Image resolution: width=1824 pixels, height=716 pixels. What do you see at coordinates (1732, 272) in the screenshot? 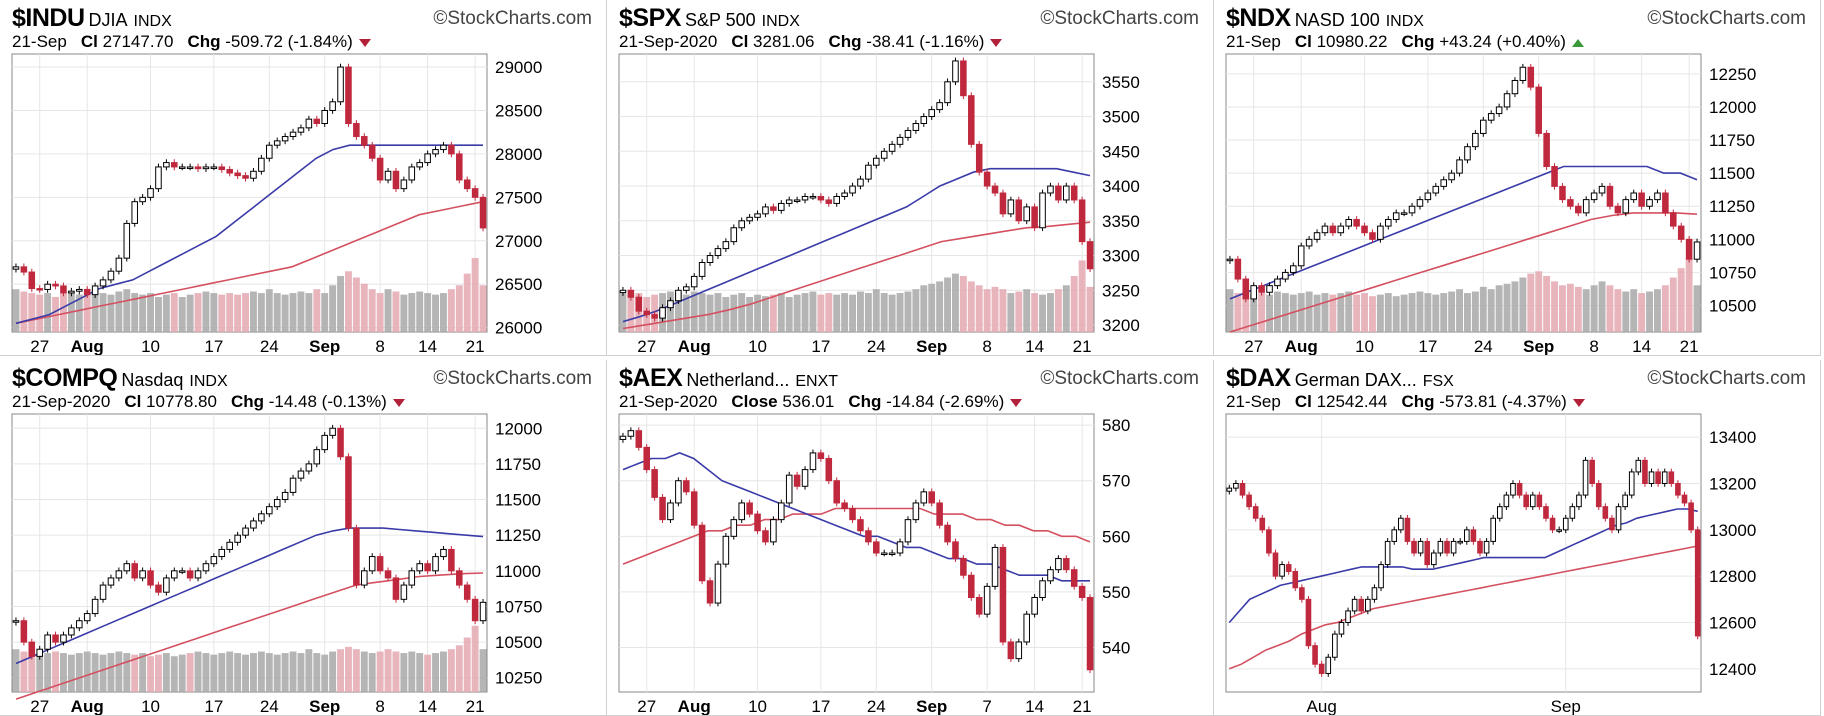
I see `y-tick-label: 10750` at bounding box center [1732, 272].